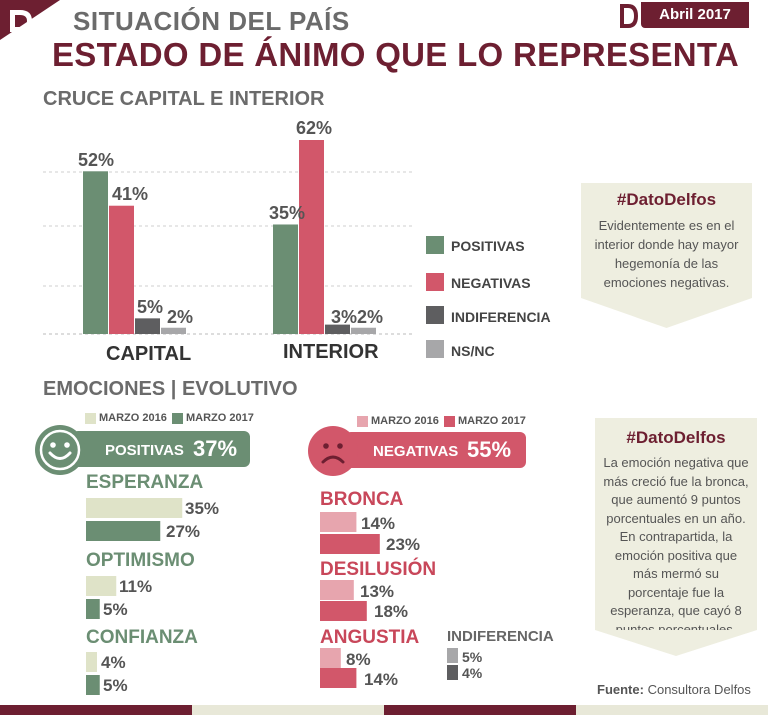  Describe the element at coordinates (378, 569) in the screenshot. I see `emotion-label-desilusion: DESILUSIÓN` at that location.